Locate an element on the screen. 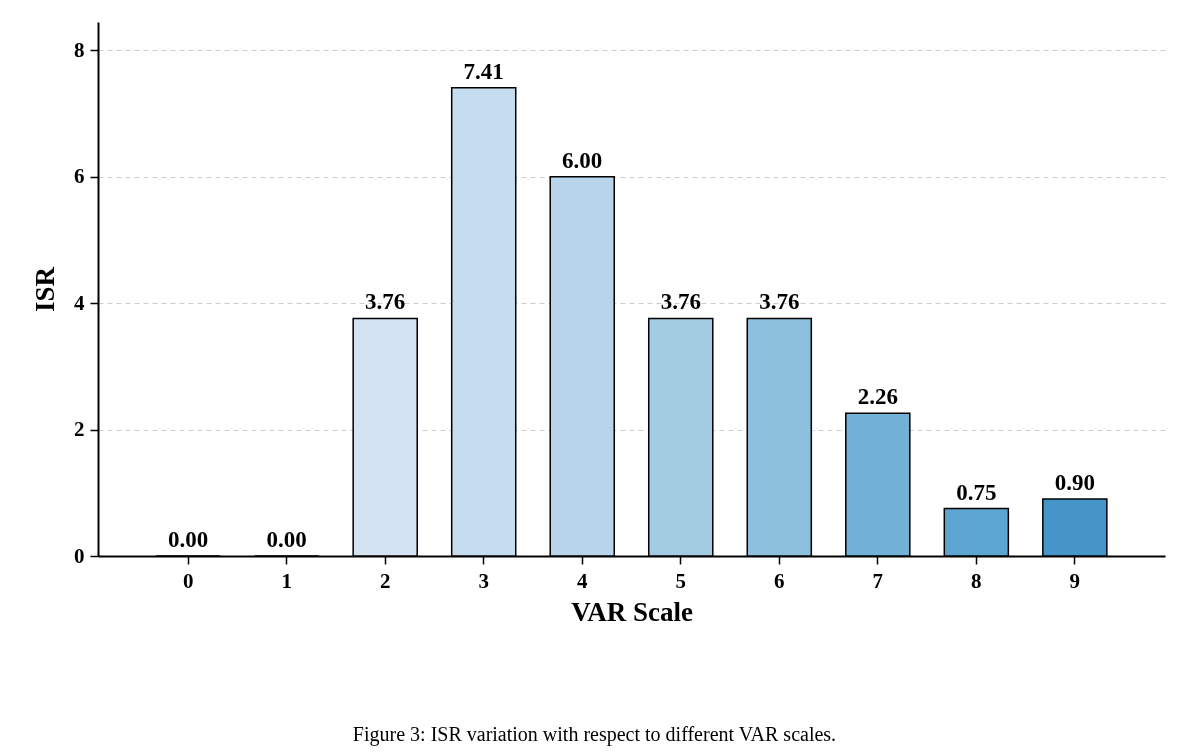 Image resolution: width=1189 pixels, height=753 pixels. x-tick-label: 5 is located at coordinates (681, 580).